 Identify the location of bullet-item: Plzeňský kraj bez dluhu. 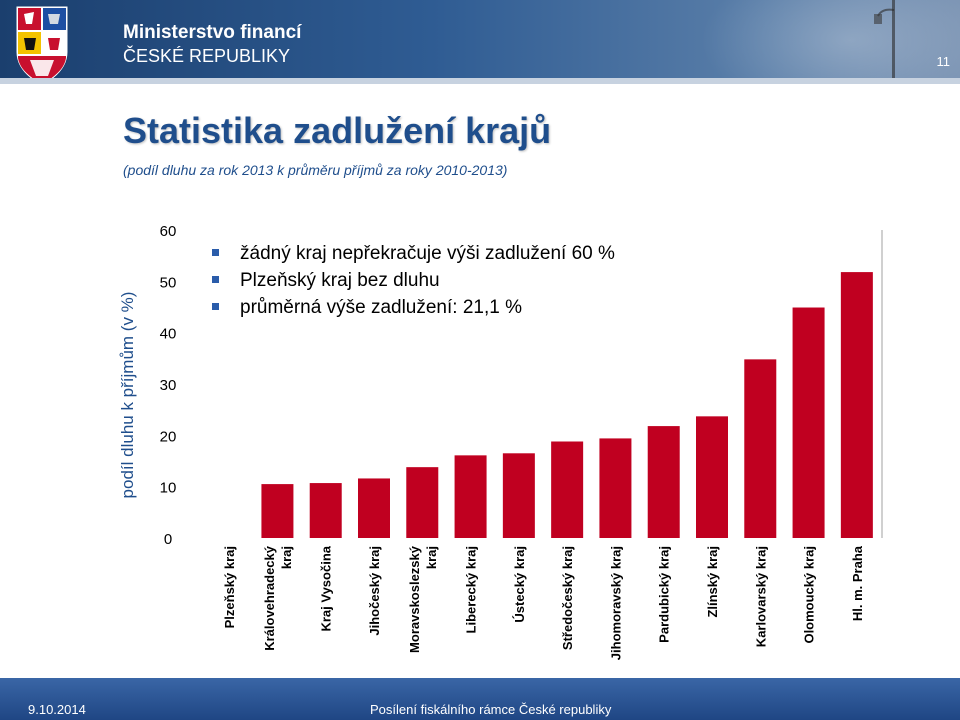
(412, 280).